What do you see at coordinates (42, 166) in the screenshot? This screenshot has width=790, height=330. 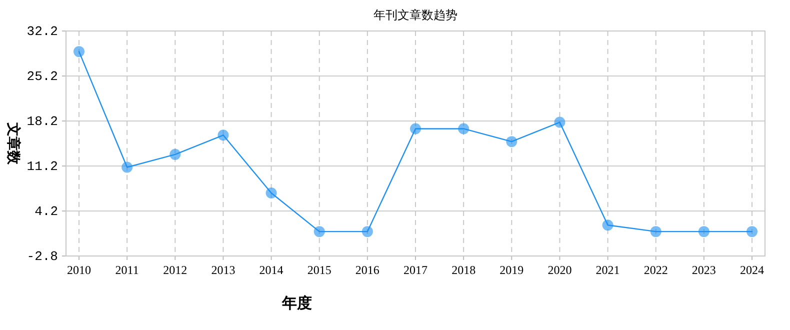 I see `y-tick-label: 11.2` at bounding box center [42, 166].